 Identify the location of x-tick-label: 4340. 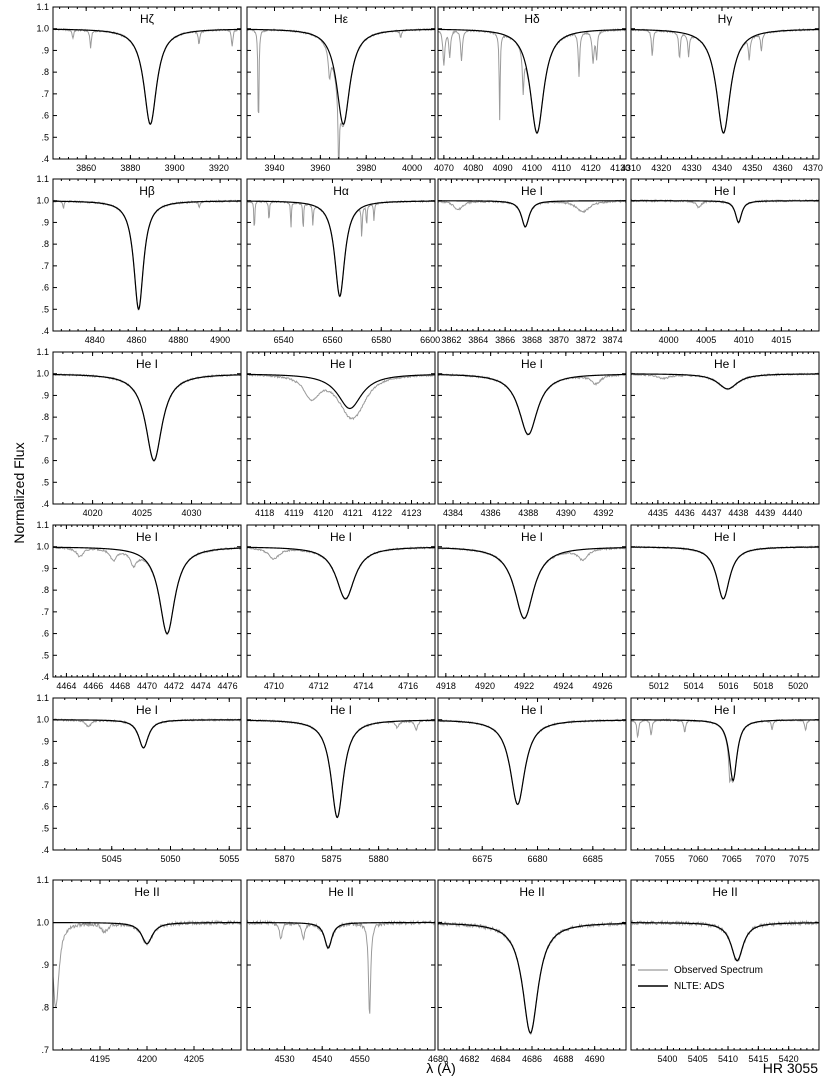
(722, 168).